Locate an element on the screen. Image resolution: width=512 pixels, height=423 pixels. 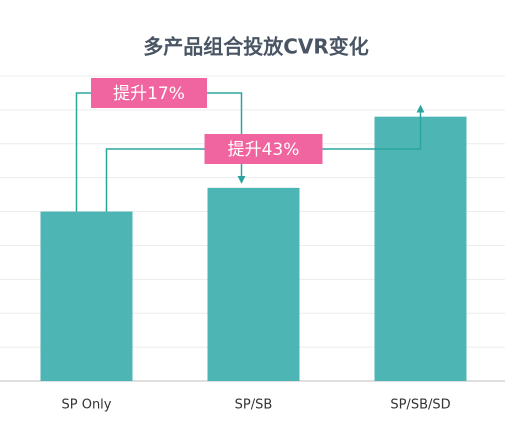
x-tick-label: SP/SB/SD is located at coordinates (420, 405).